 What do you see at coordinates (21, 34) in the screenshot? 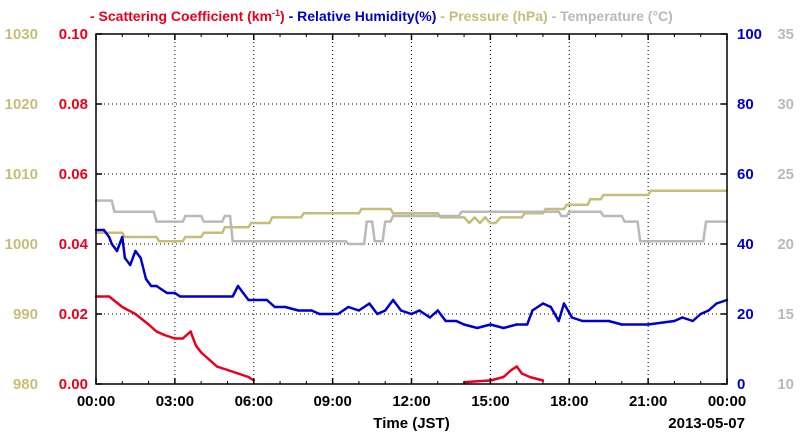
I see `pressure-tick-label: 1030` at bounding box center [21, 34].